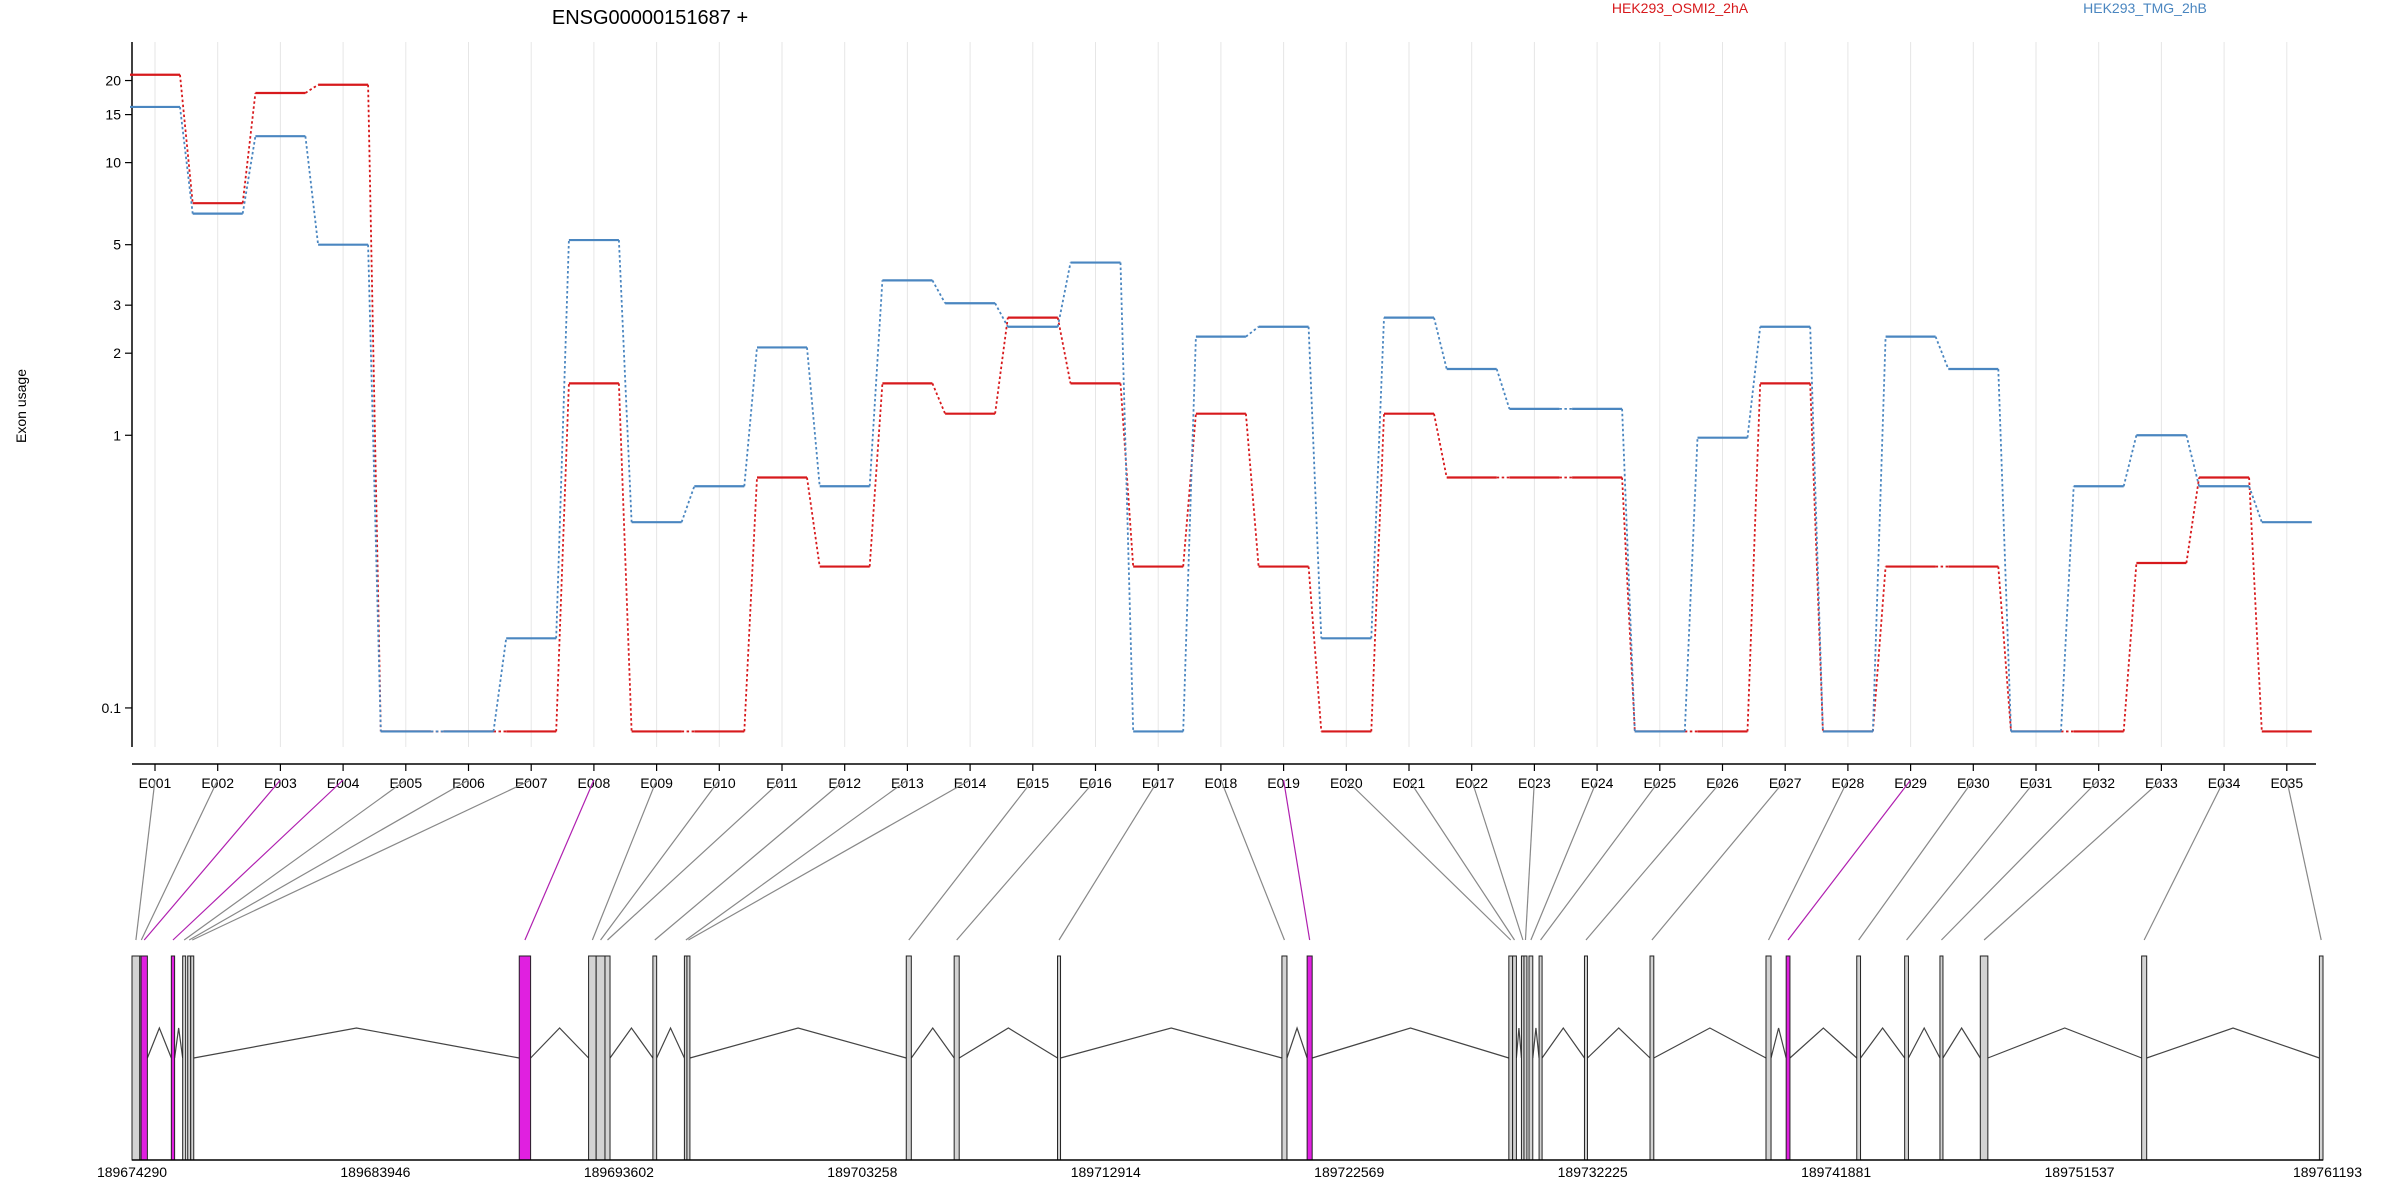 This screenshot has height=1200, width=2400. I want to click on y-tick-label: 5, so click(117, 245).